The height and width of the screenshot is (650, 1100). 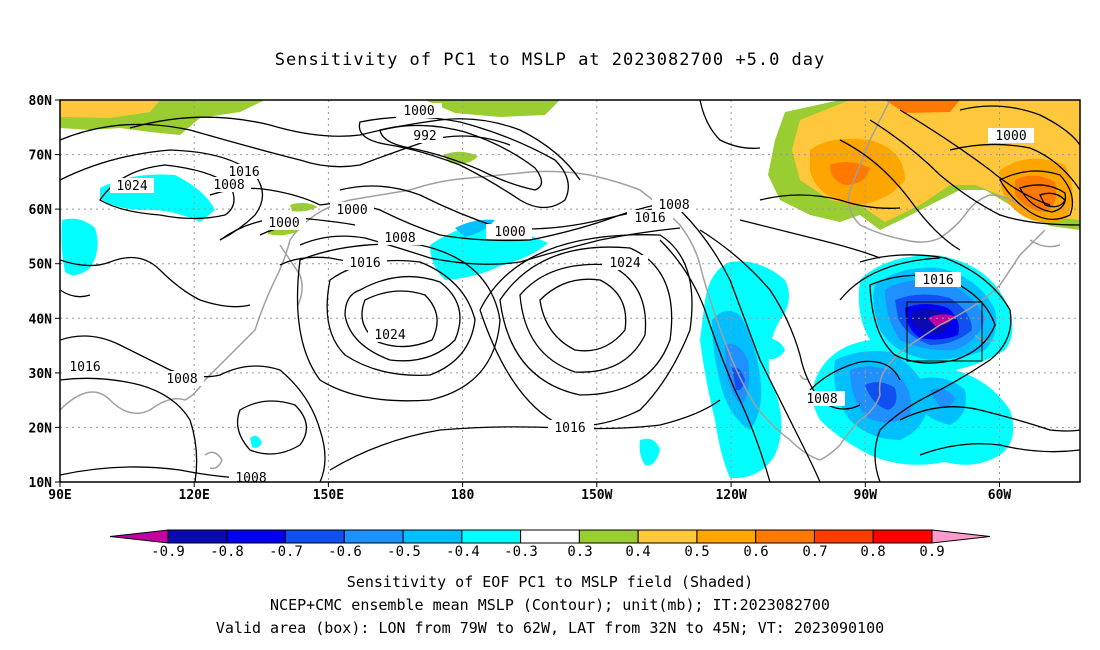 What do you see at coordinates (41, 428) in the screenshot?
I see `lat-label: 20N` at bounding box center [41, 428].